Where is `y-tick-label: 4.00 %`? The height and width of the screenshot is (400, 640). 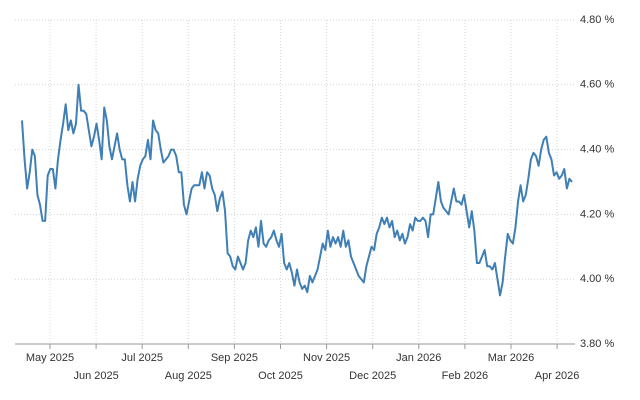
y-tick-label: 4.00 % is located at coordinates (597, 279).